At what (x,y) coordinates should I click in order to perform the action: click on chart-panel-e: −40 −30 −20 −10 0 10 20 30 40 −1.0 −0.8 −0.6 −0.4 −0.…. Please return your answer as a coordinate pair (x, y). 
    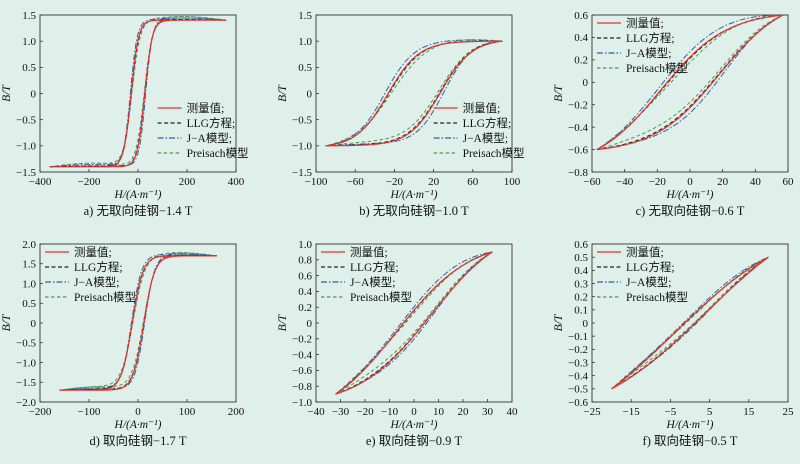
    Looking at the image, I should click on (397, 343).